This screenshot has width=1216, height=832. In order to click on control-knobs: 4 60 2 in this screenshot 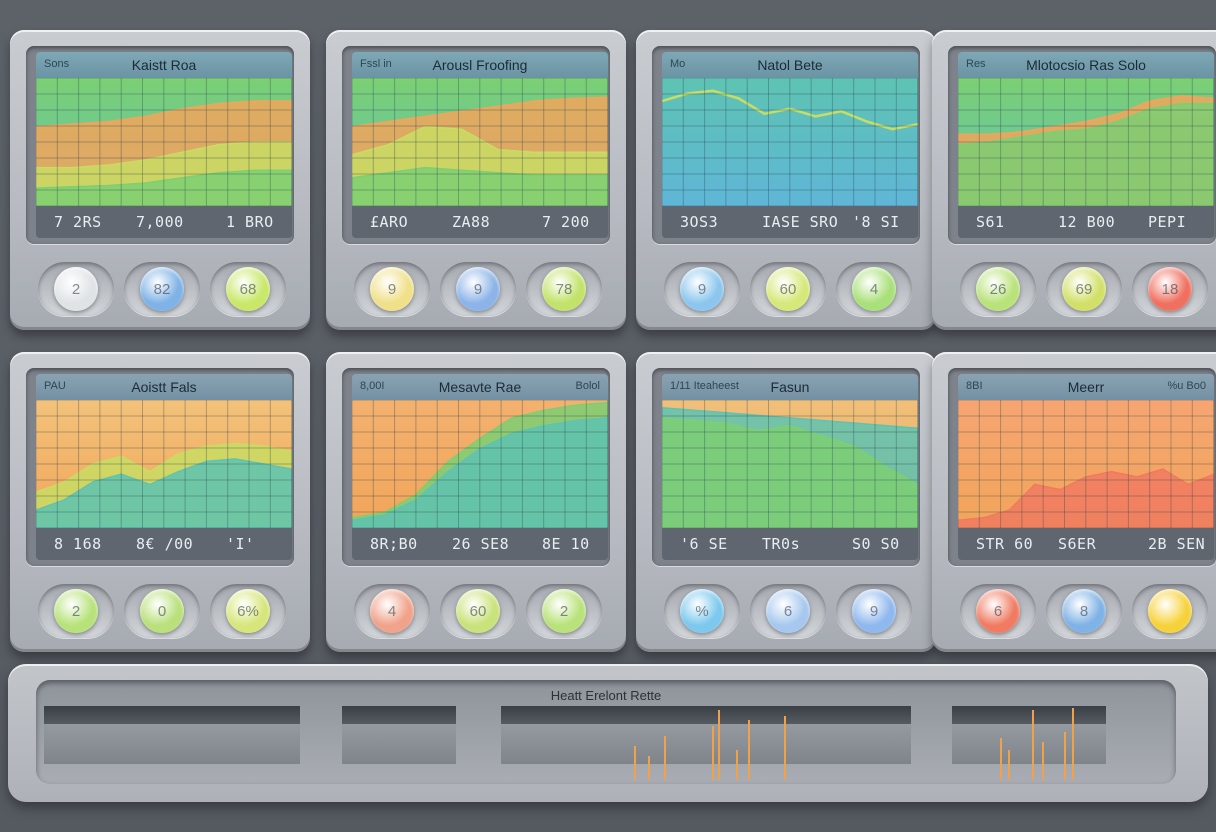, I will do `click(476, 611)`.